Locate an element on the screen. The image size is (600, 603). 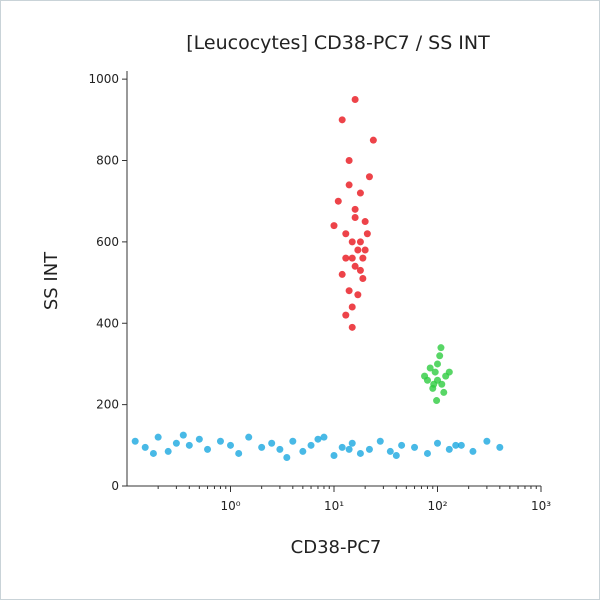
y-tick-label: 0 is located at coordinates (115, 486).